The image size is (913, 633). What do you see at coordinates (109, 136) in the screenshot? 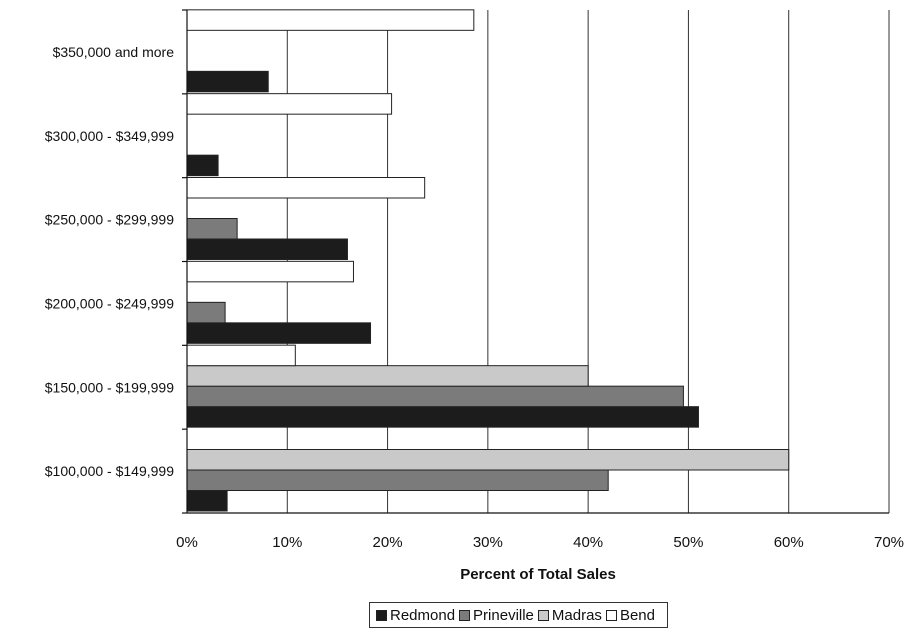
I see `category-label: $300,000 - $349,999` at bounding box center [109, 136].